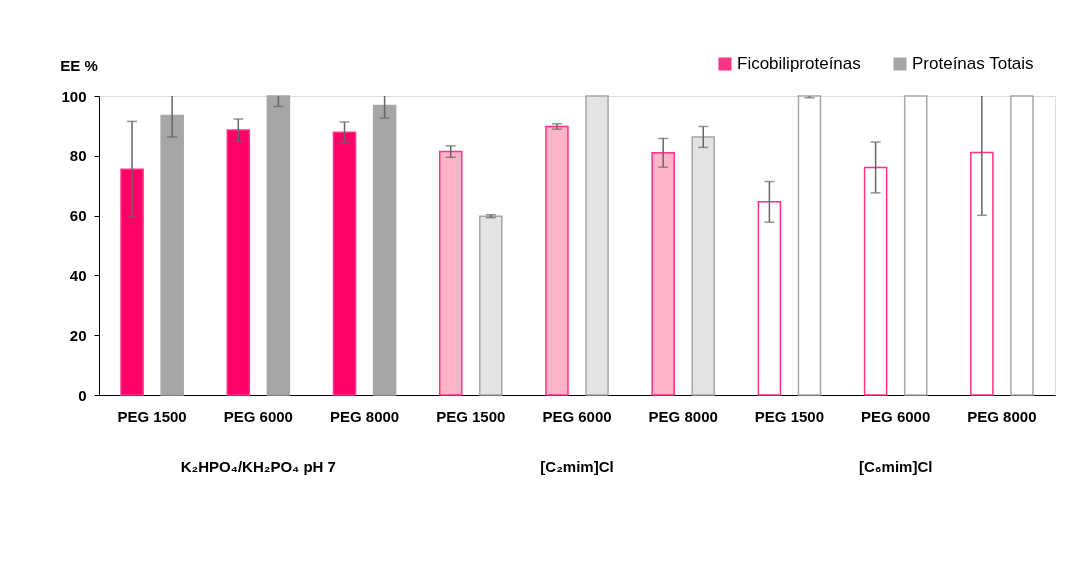 Image resolution: width=1073 pixels, height=565 pixels. What do you see at coordinates (82, 395) in the screenshot?
I see `y-tick-label: 0` at bounding box center [82, 395].